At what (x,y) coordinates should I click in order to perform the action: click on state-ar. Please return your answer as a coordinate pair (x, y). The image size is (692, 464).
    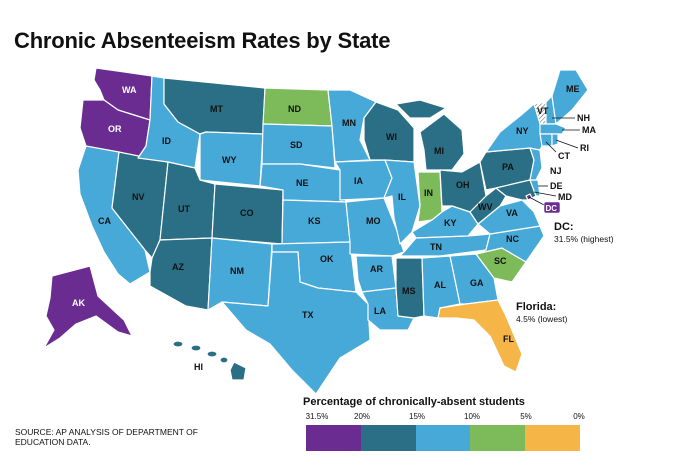
    Looking at the image, I should click on (376, 274).